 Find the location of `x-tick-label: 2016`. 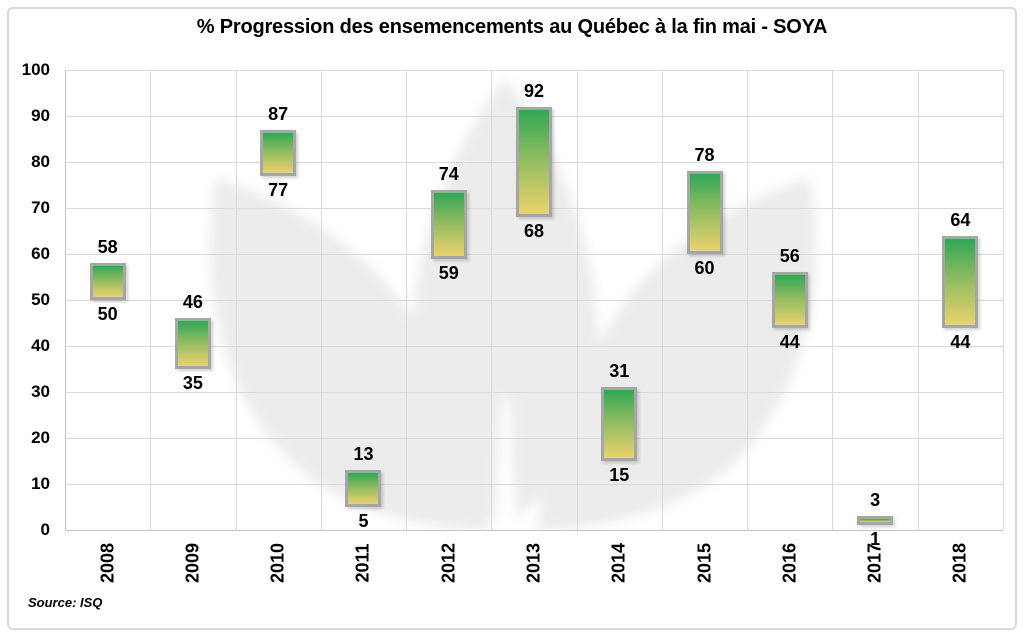

x-tick-label: 2016 is located at coordinates (789, 563).